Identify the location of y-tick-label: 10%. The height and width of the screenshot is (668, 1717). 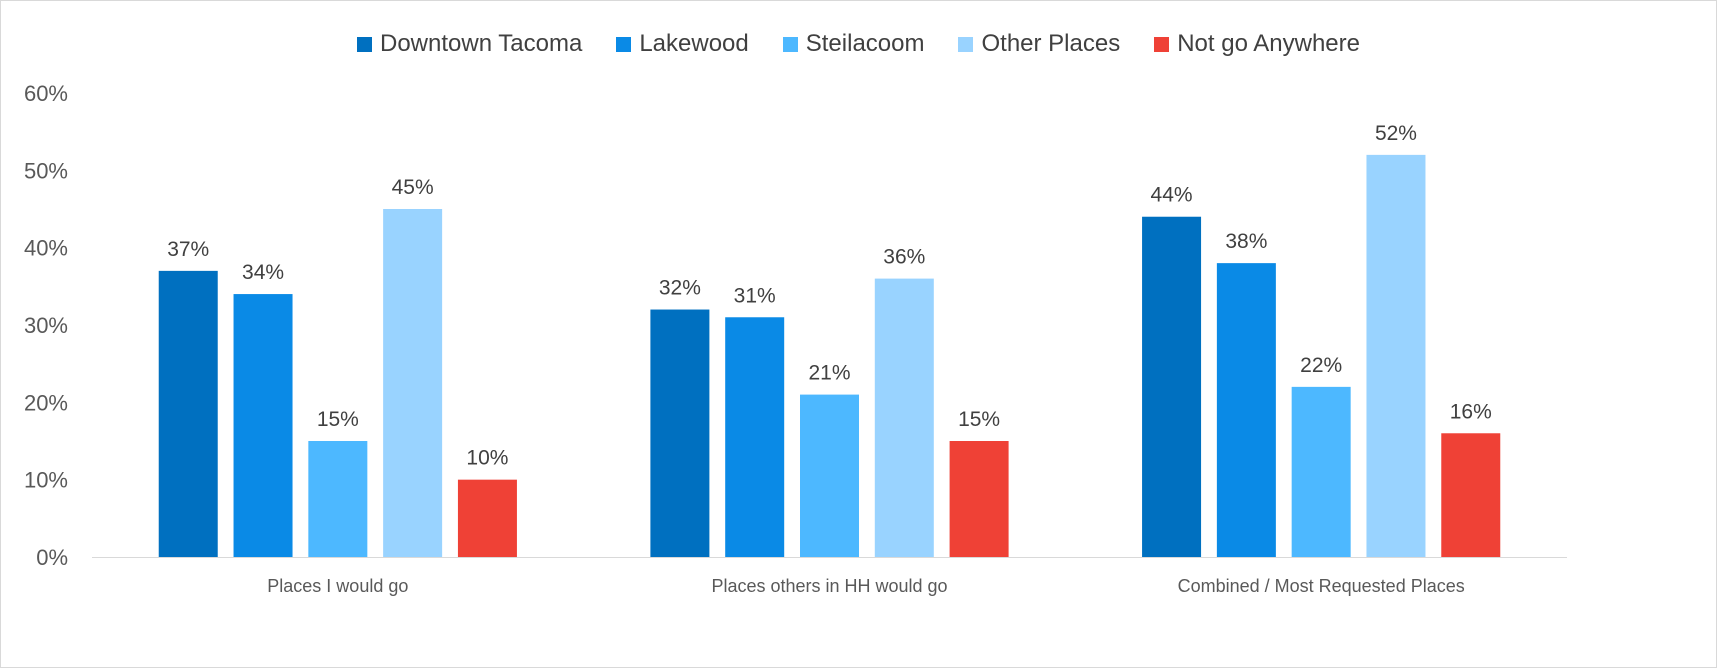
(46, 480).